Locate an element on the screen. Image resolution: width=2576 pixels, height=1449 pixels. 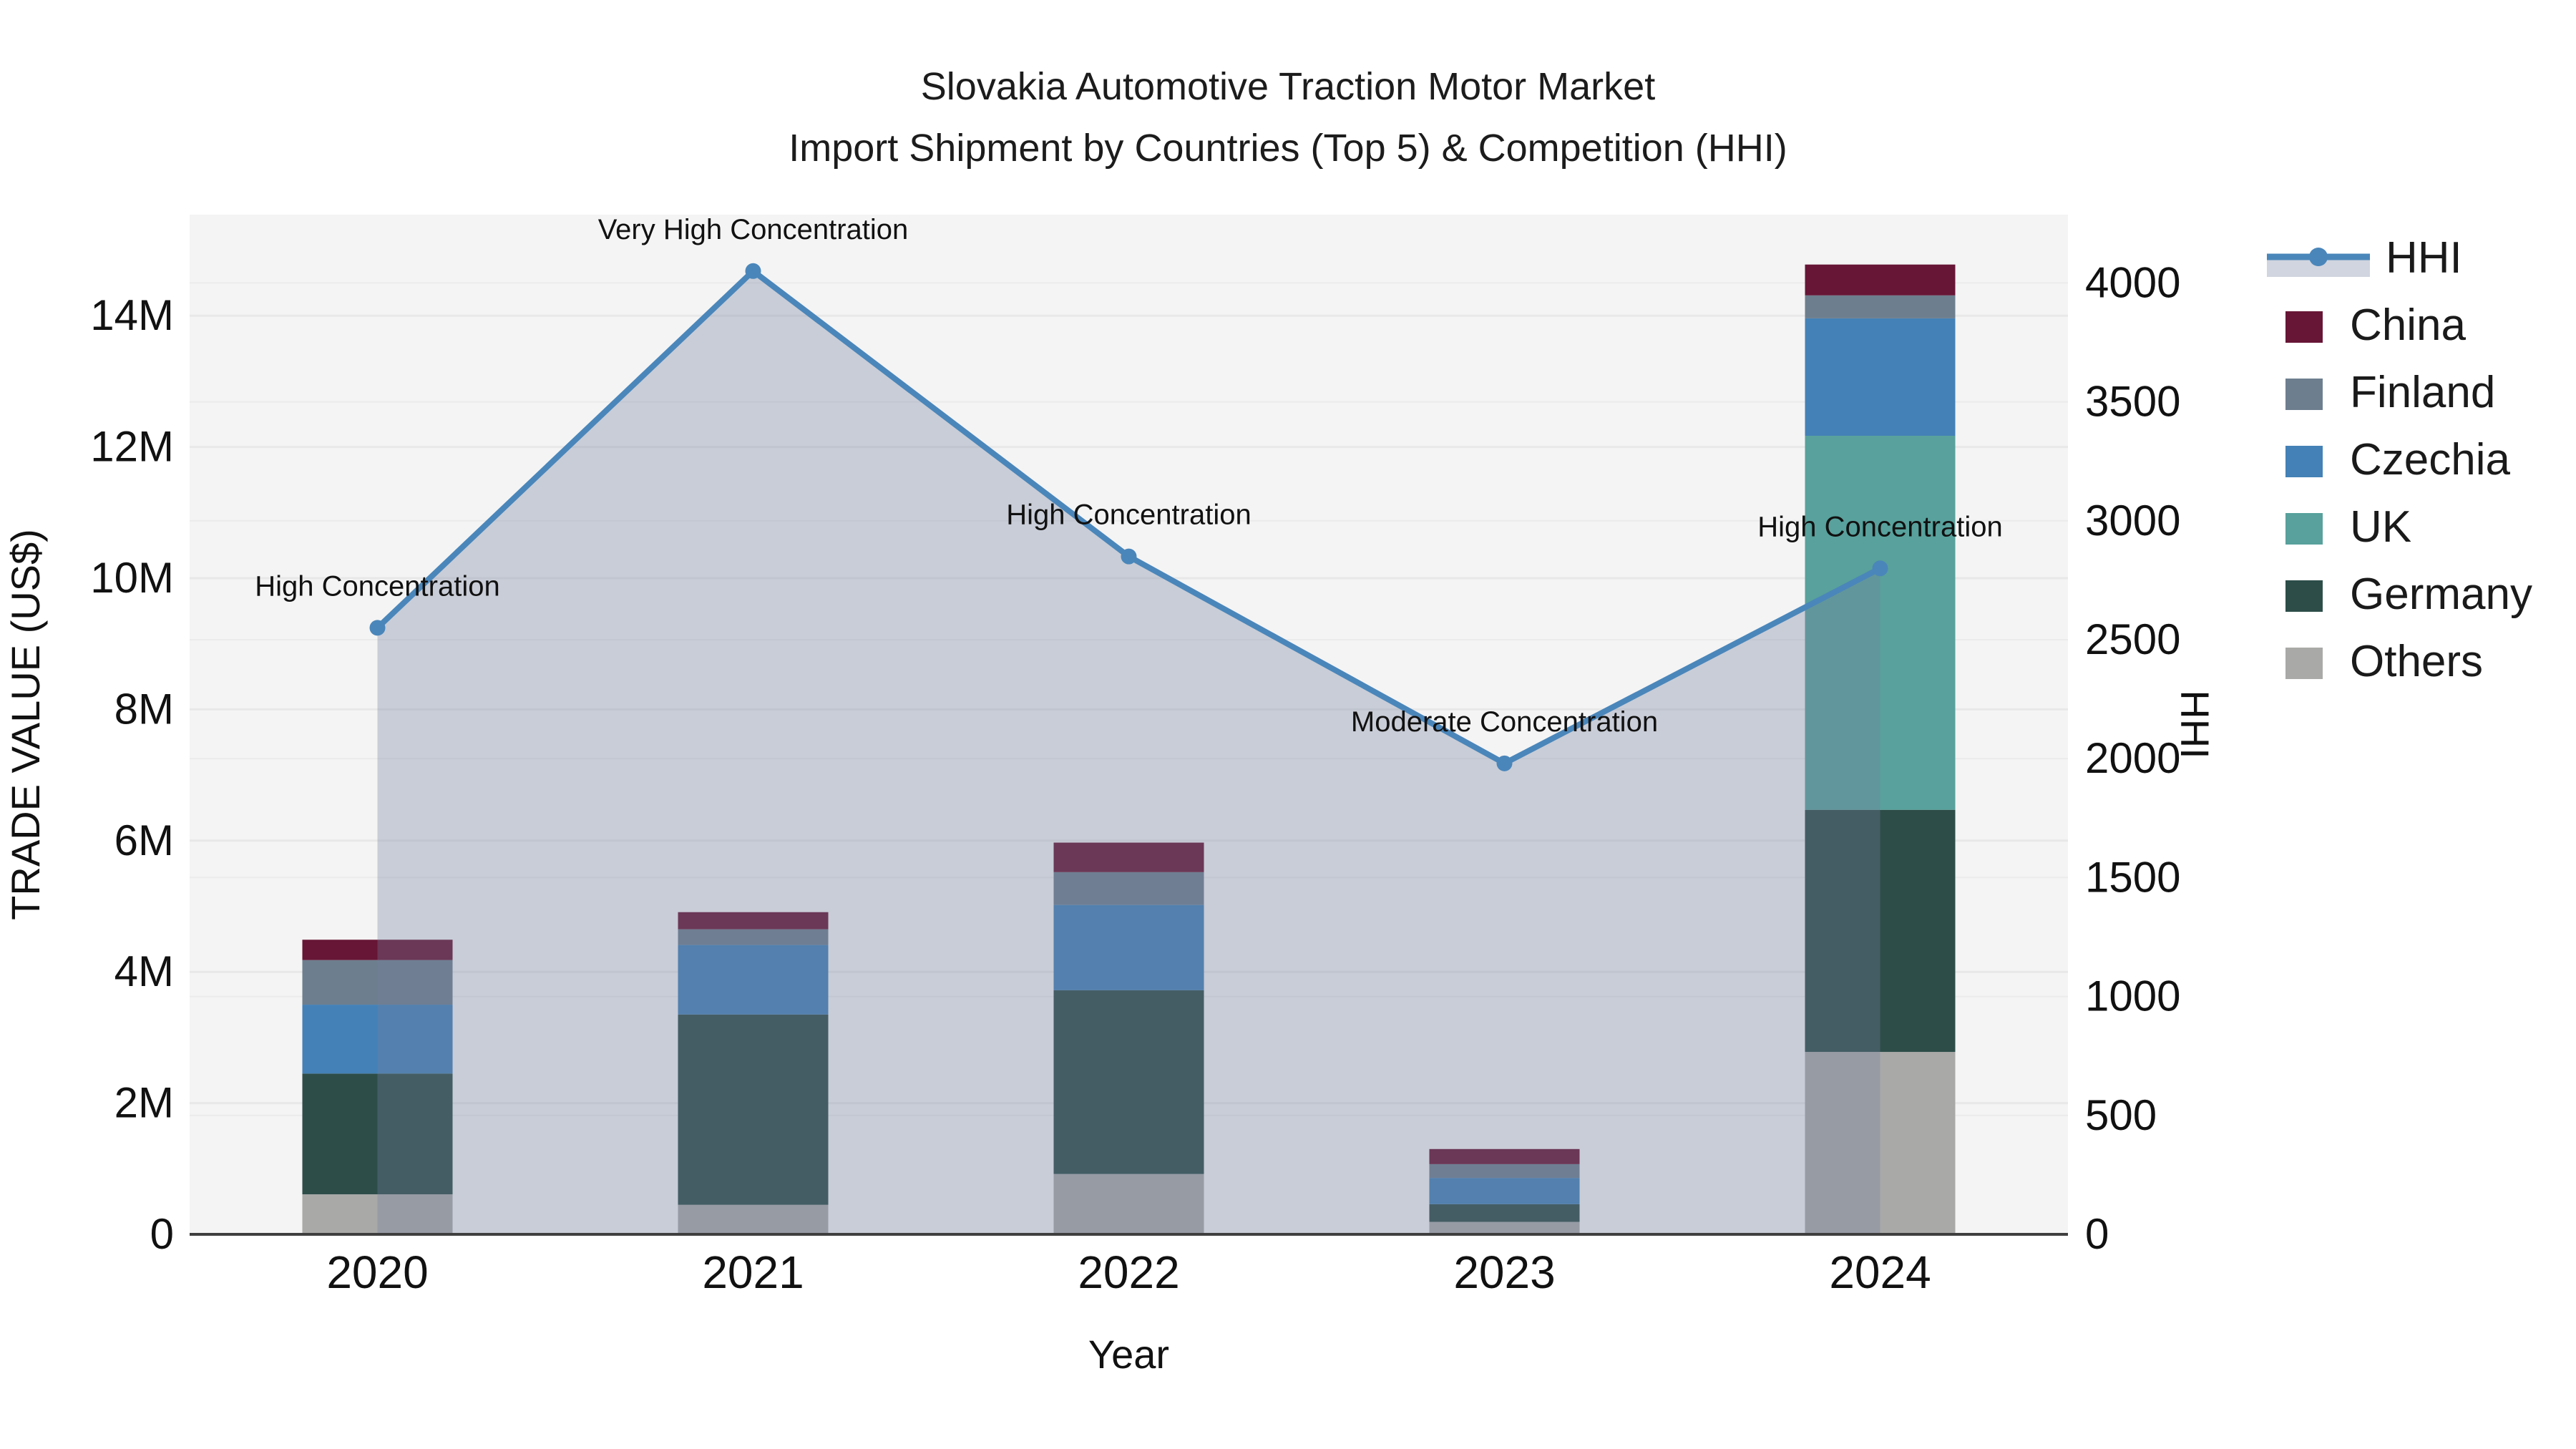
bar-segment-germany-2023 is located at coordinates (1504, 1213).